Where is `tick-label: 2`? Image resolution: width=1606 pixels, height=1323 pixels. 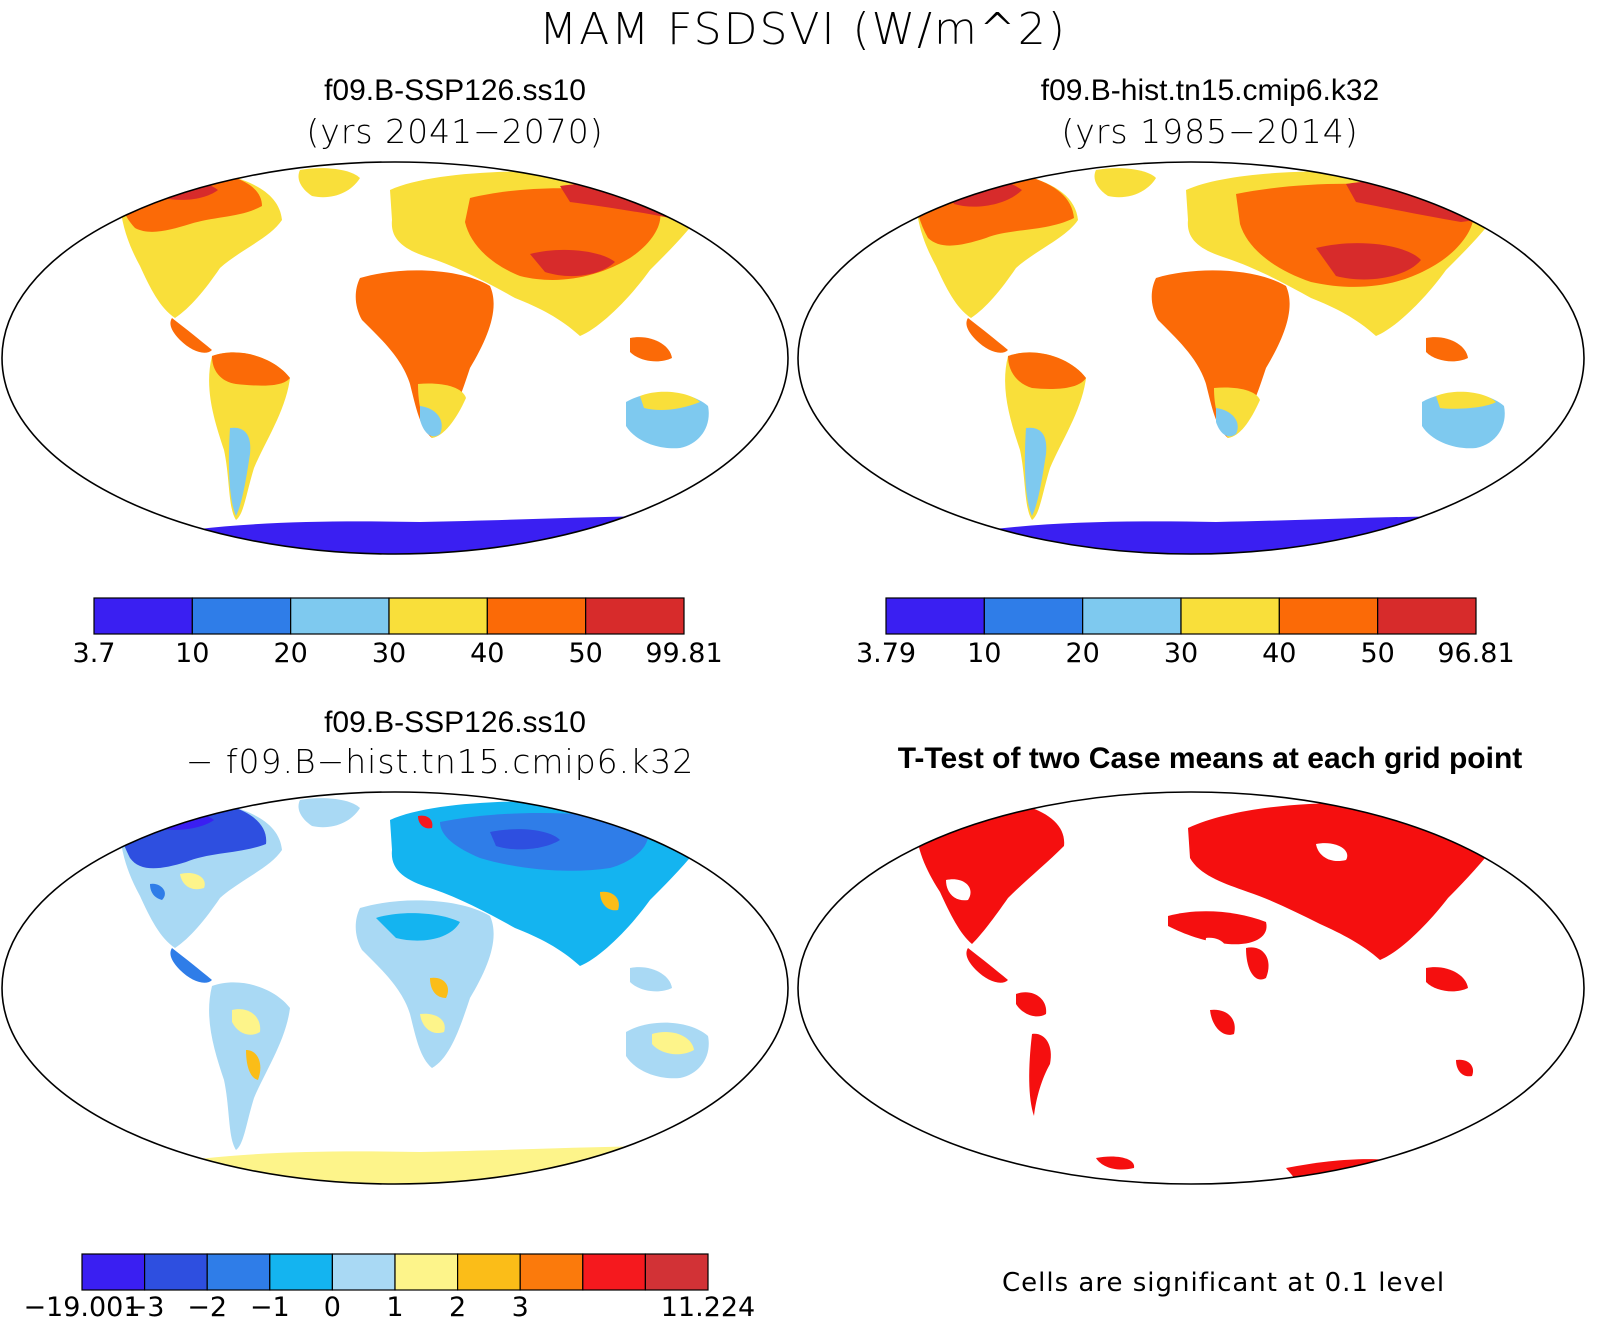
tick-label: 2 is located at coordinates (458, 1307).